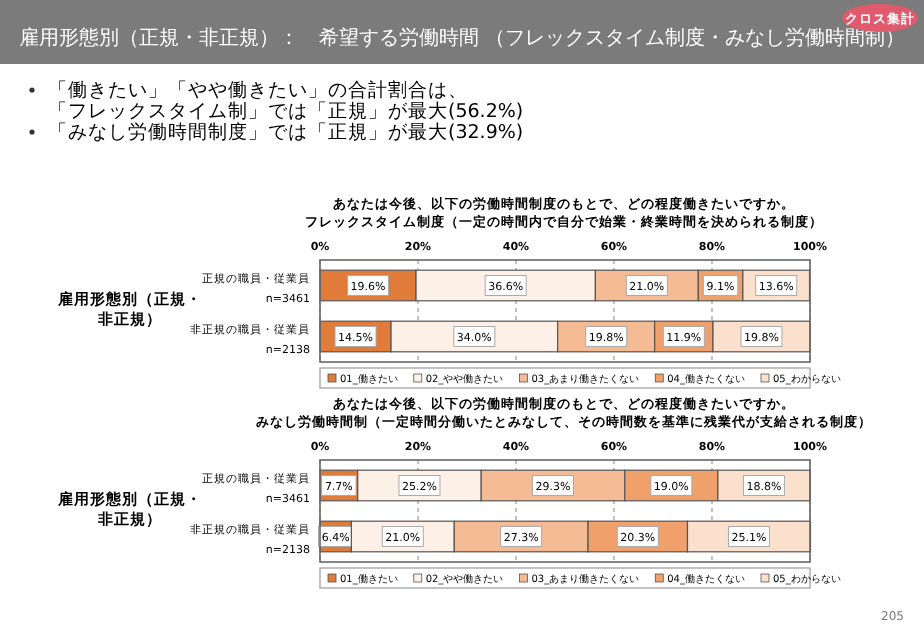  I want to click on text: 「みなし労働時間制度」では「正規」が最大(32.9%), so click(286, 132).